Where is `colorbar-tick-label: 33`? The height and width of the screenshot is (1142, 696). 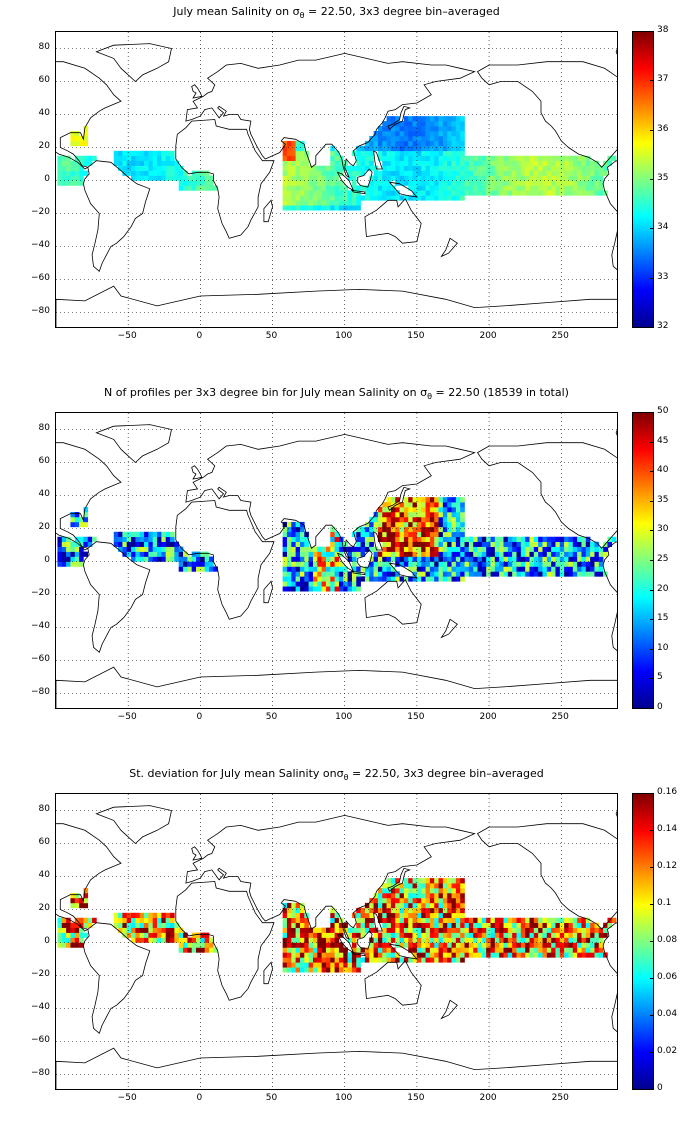
colorbar-tick-label: 33 is located at coordinates (663, 276).